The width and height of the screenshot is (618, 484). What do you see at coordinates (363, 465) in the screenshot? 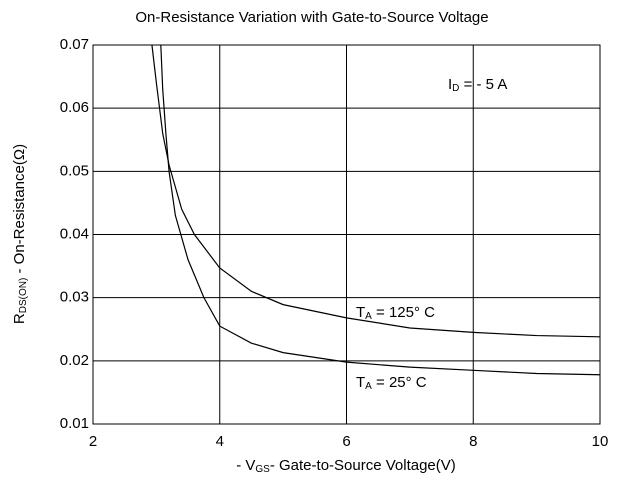
I see `label-part: - Gate-to-Source Voltage(V)` at bounding box center [363, 465].